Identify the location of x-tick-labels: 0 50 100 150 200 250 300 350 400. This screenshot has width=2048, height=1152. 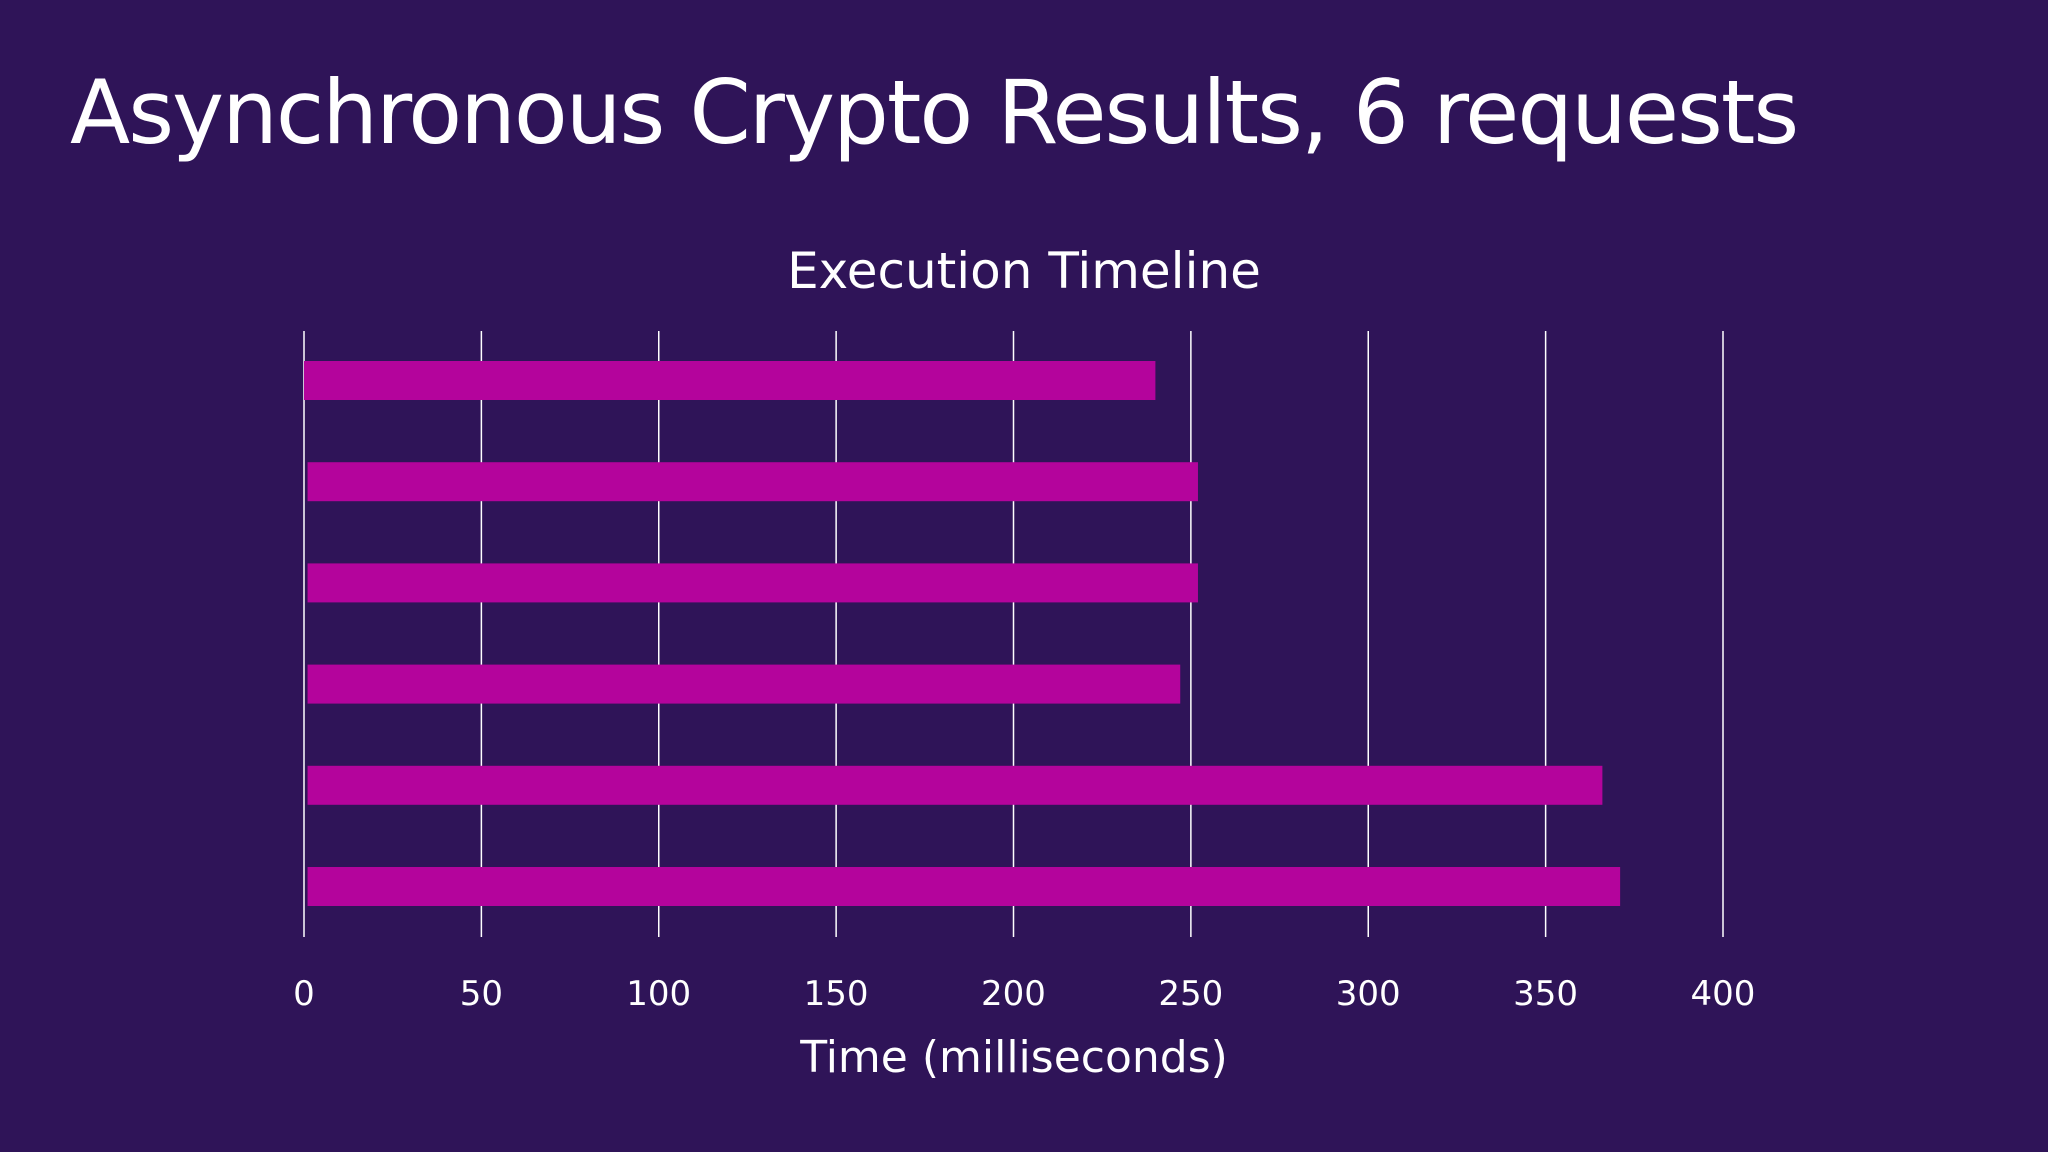
(1024, 994).